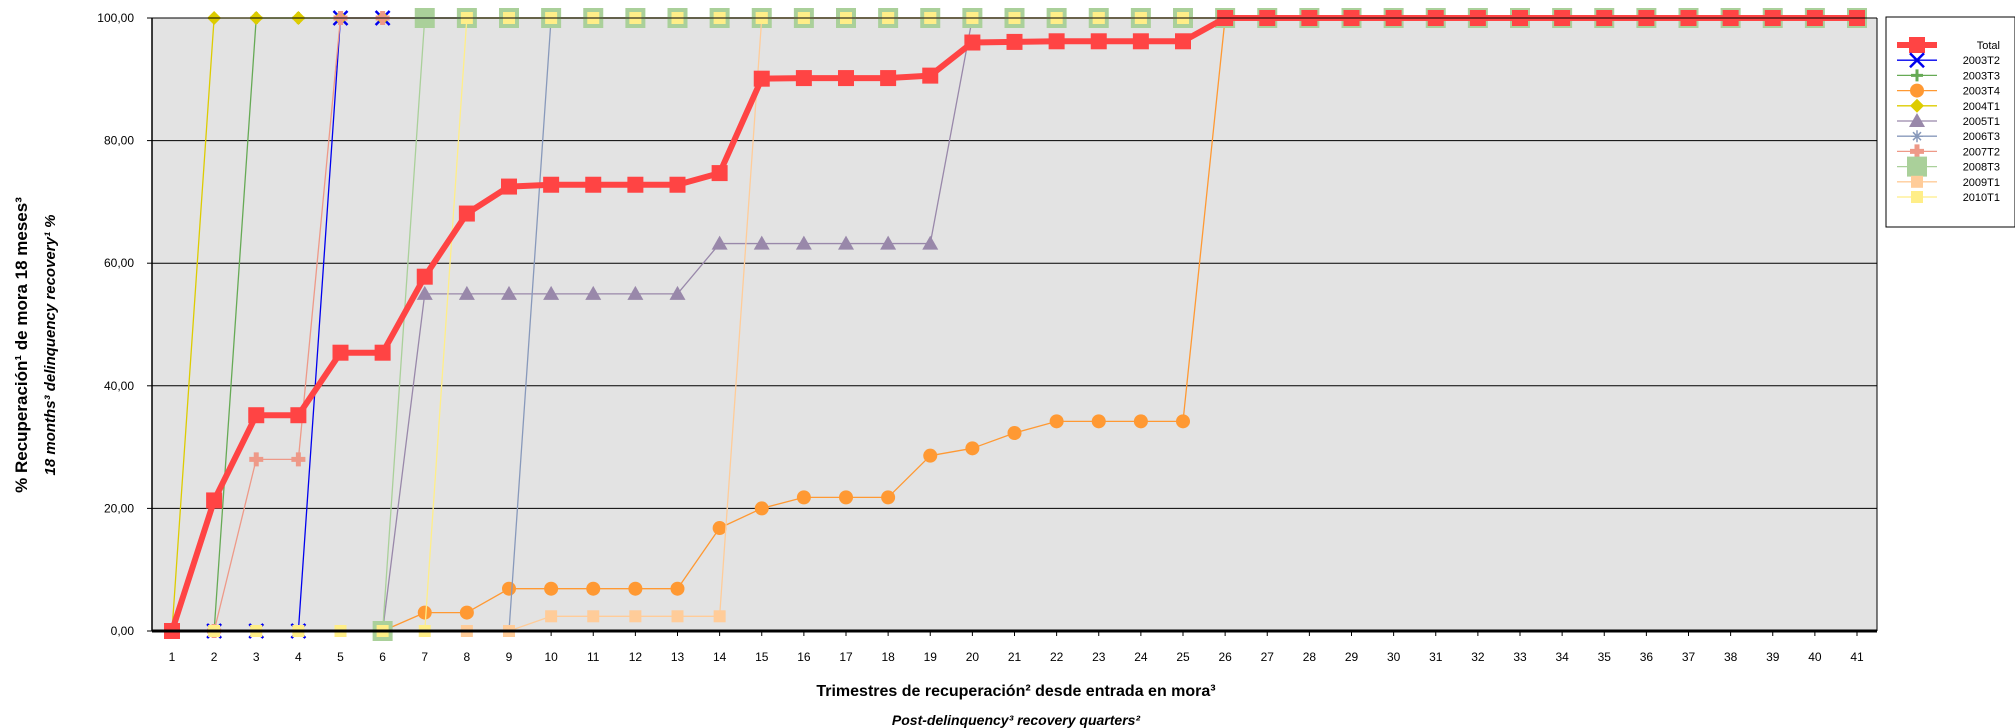 This screenshot has height=728, width=2015. What do you see at coordinates (1981, 107) in the screenshot?
I see `legend-label: 2004T1` at bounding box center [1981, 107].